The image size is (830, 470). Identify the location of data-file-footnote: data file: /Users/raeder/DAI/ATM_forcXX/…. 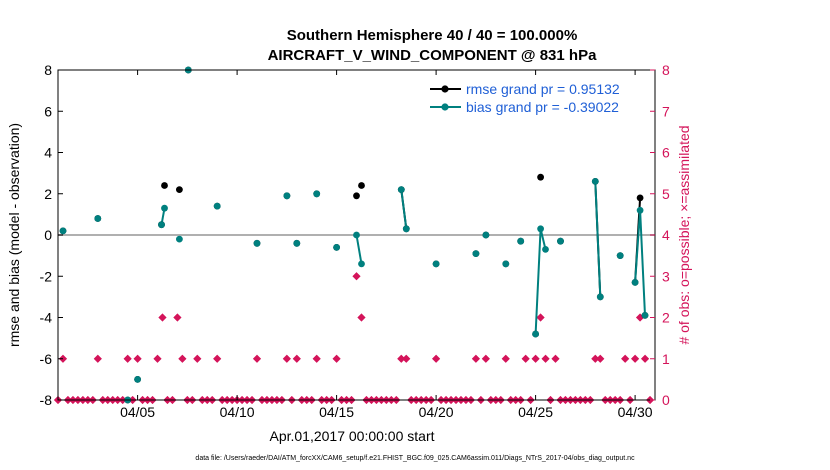
(415, 458).